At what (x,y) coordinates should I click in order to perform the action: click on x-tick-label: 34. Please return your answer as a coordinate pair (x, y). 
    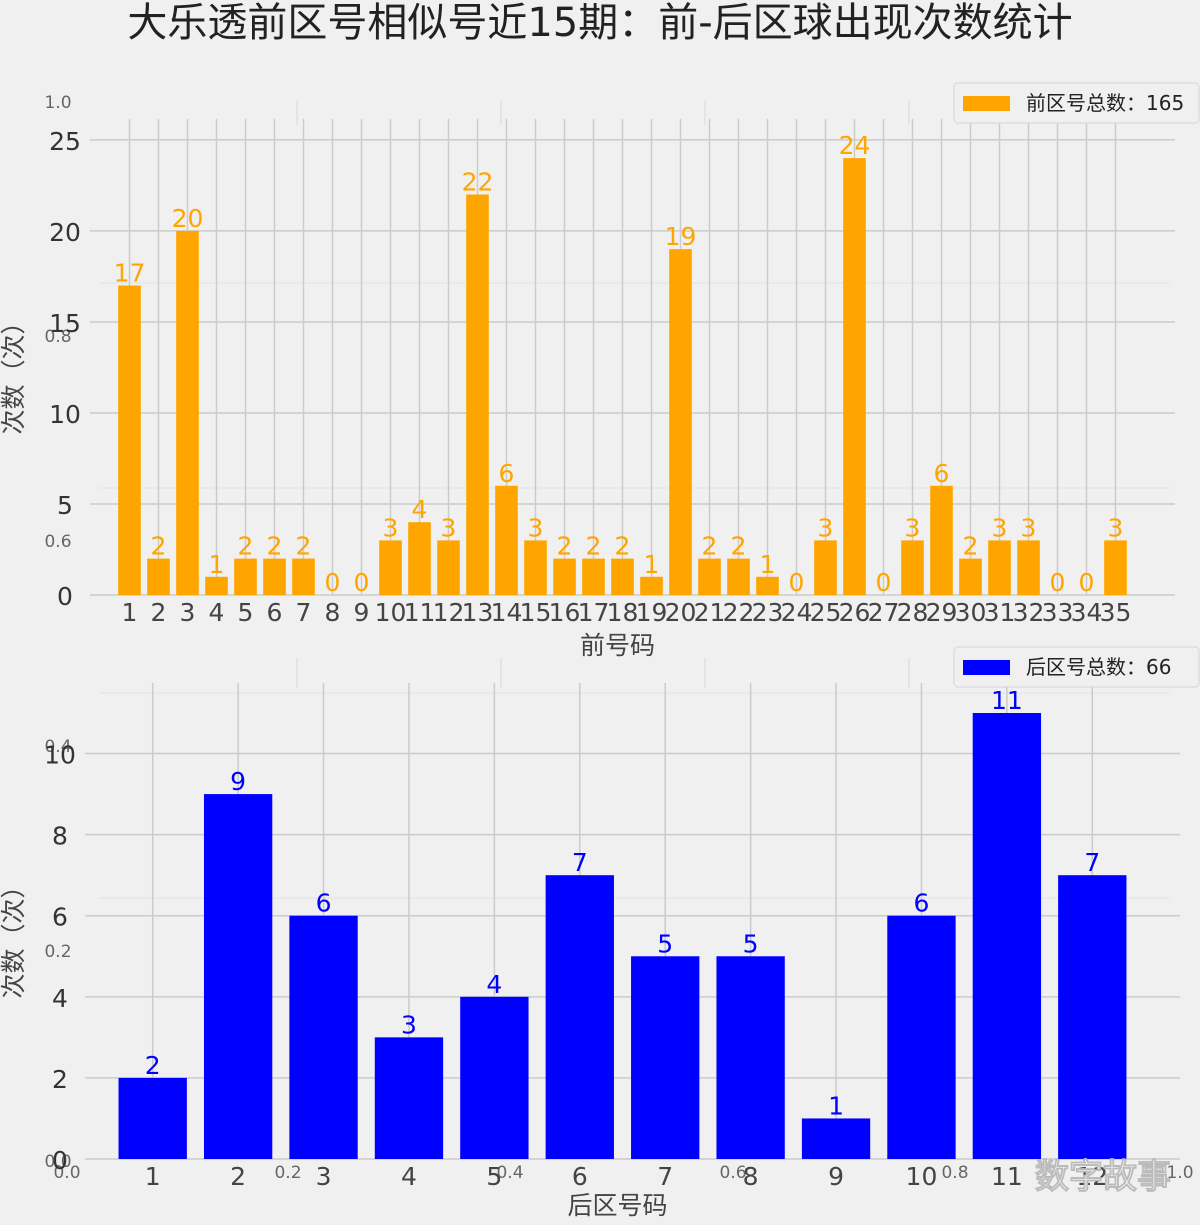
    Looking at the image, I should click on (1087, 612).